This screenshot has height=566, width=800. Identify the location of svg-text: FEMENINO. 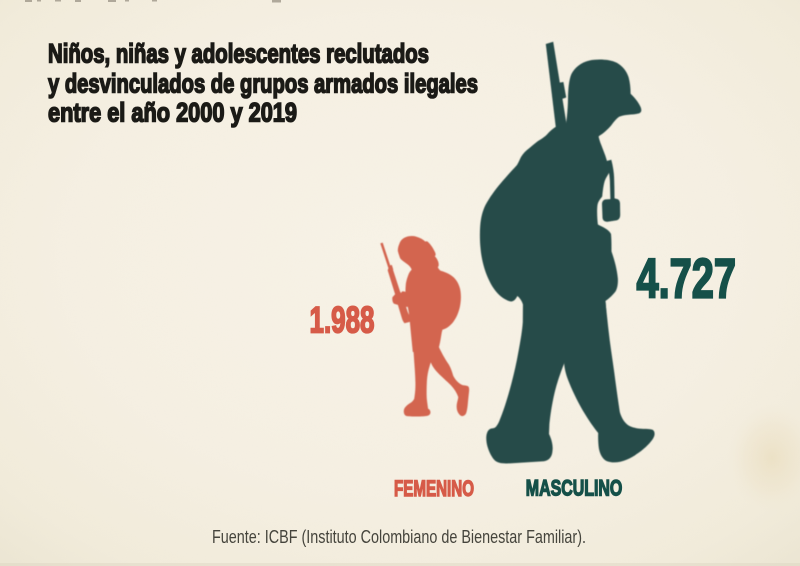
(434, 488).